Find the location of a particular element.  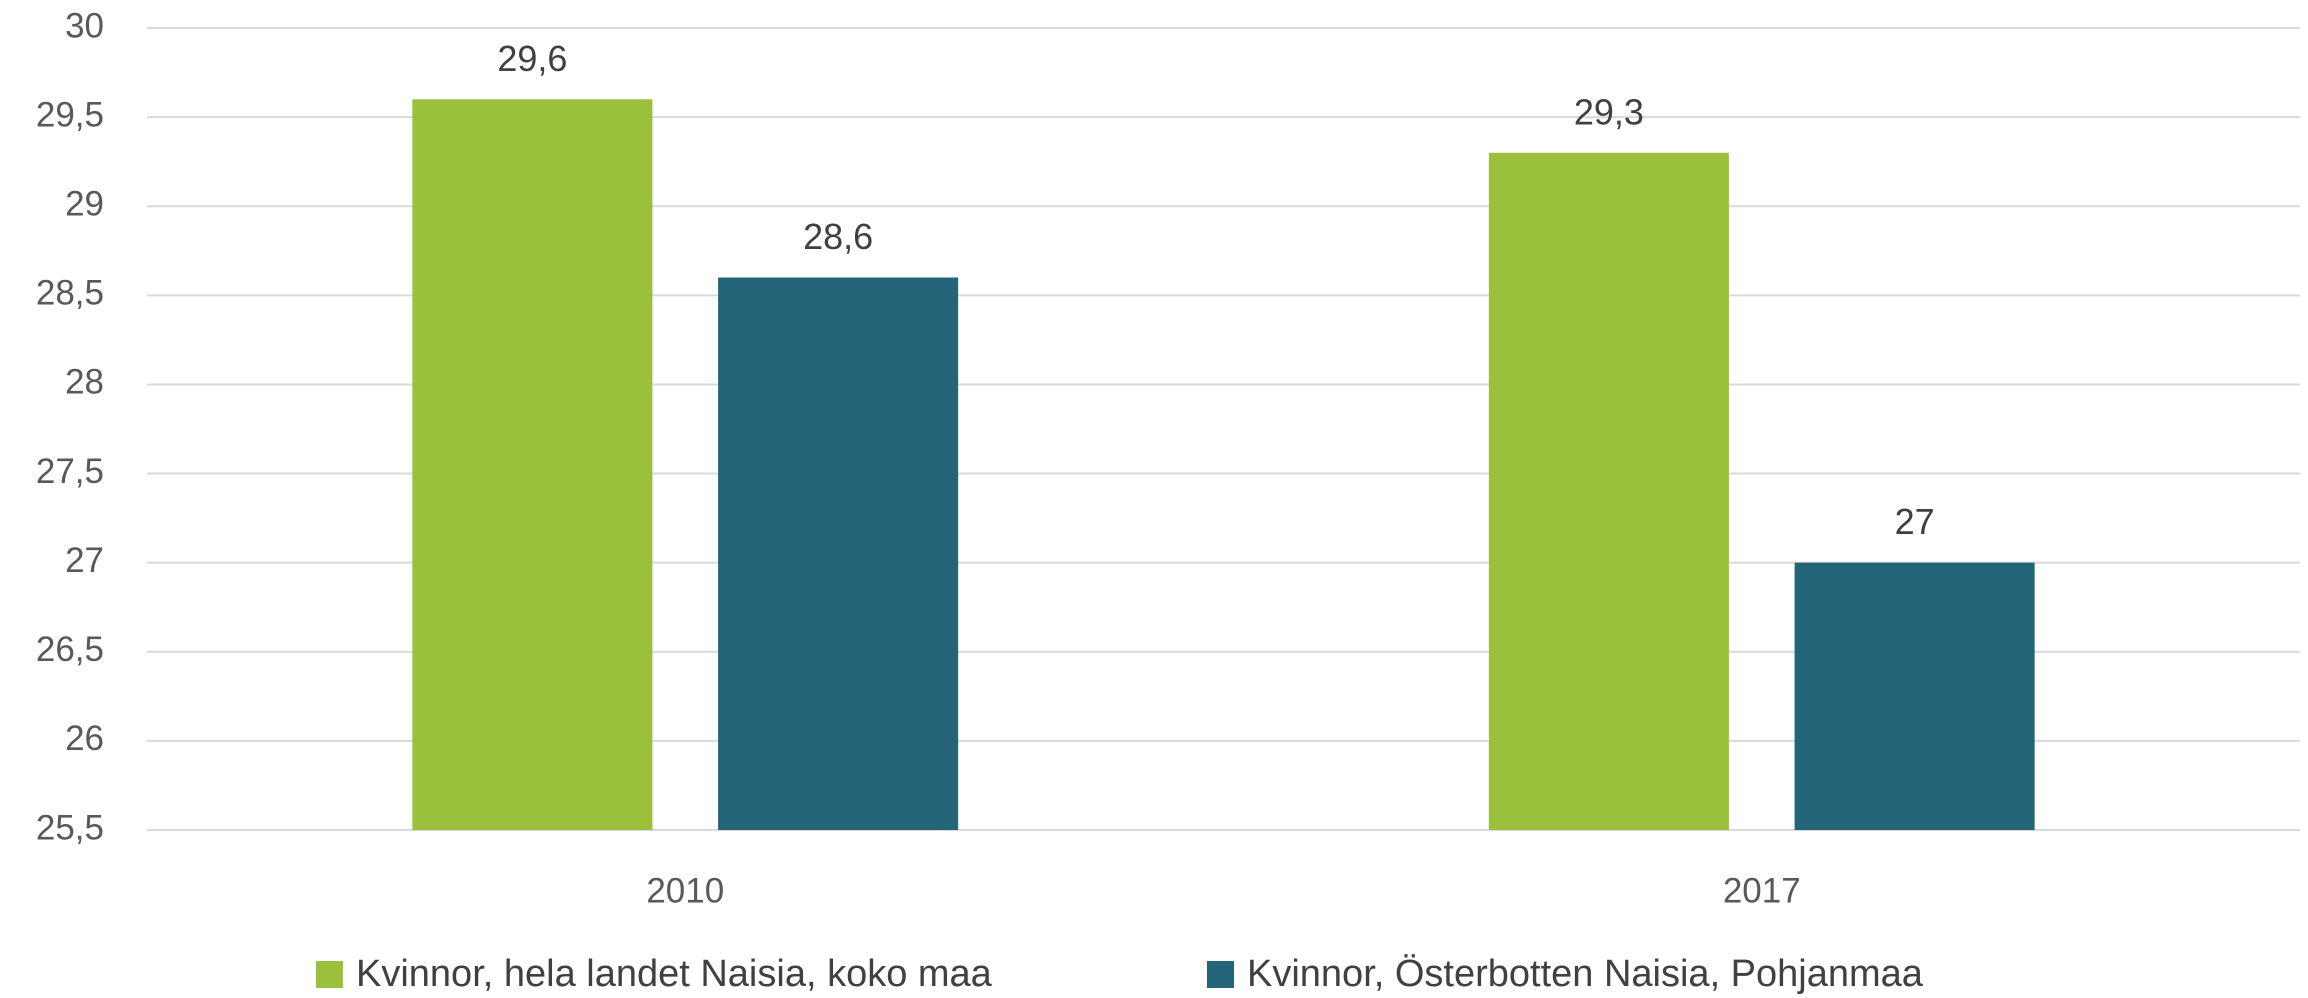

value-label: 29,3 is located at coordinates (1609, 111).